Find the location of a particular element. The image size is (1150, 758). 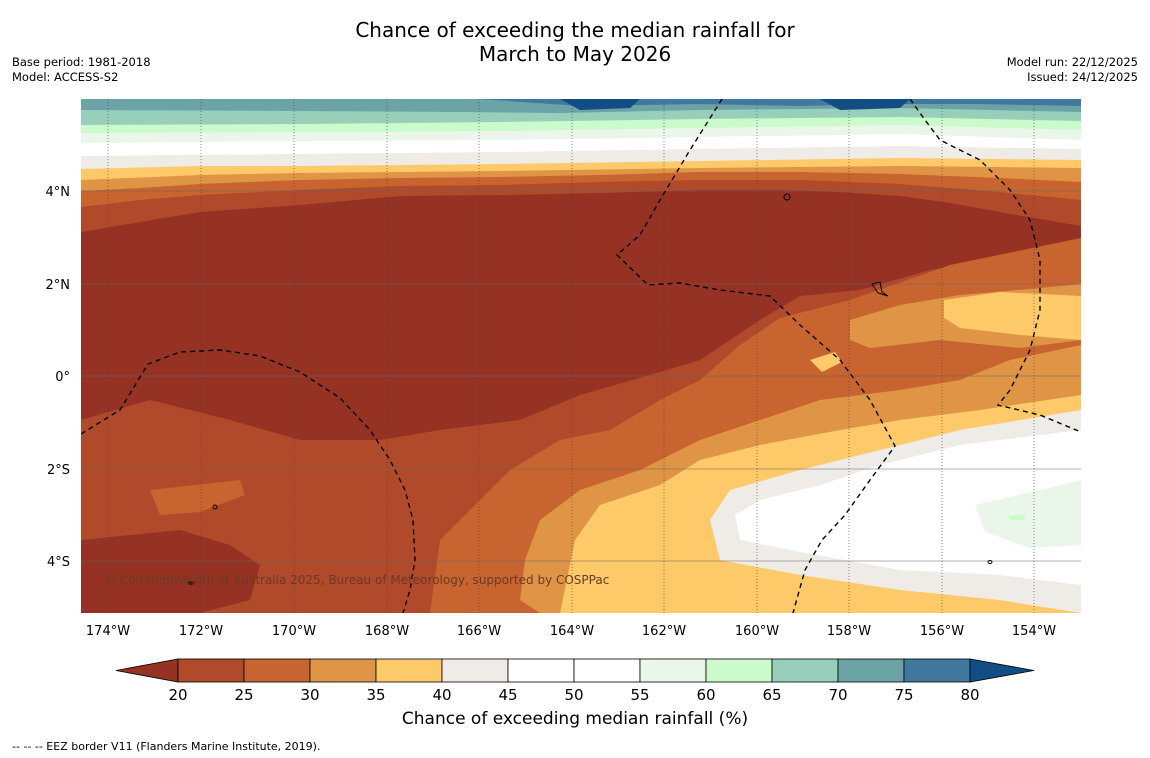

issued-date: Issued: 24/12/2025 is located at coordinates (1082, 77).